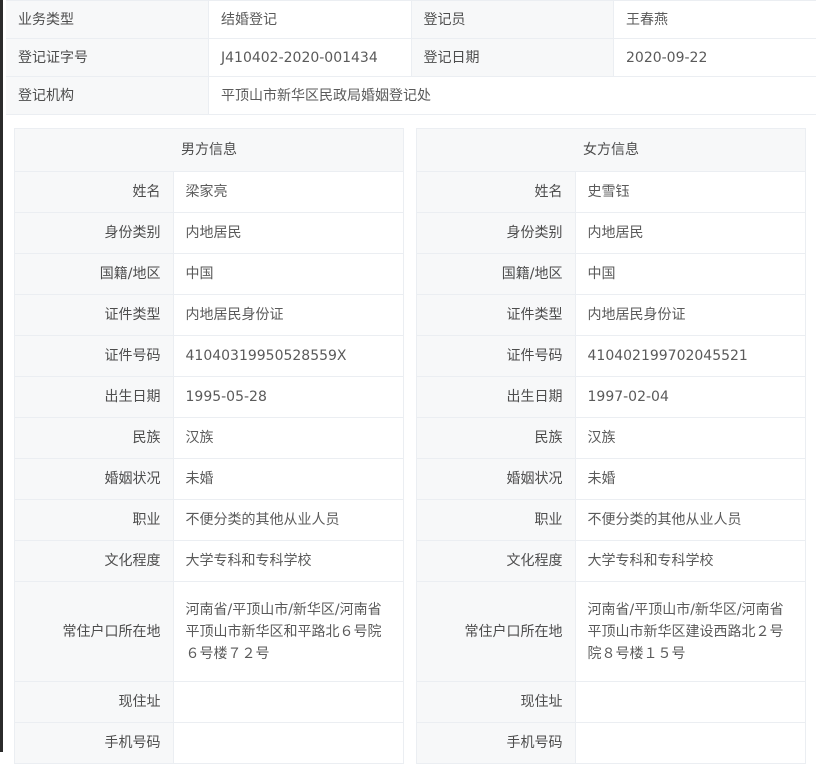 The width and height of the screenshot is (817, 764). Describe the element at coordinates (94, 274) in the screenshot. I see `male-label-nationality-region: 国籍/地区` at that location.